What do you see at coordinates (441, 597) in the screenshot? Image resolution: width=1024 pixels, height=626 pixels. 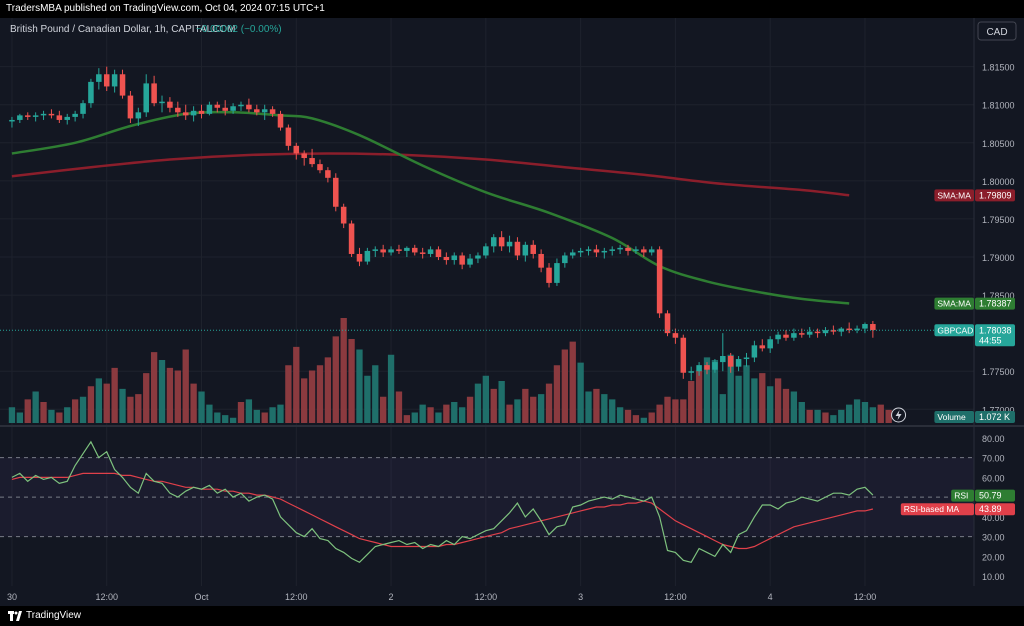 I see `time-axis: 30 12:00 Oct 12:00 2 12:00 3 12:00 4 12:00` at bounding box center [441, 597].